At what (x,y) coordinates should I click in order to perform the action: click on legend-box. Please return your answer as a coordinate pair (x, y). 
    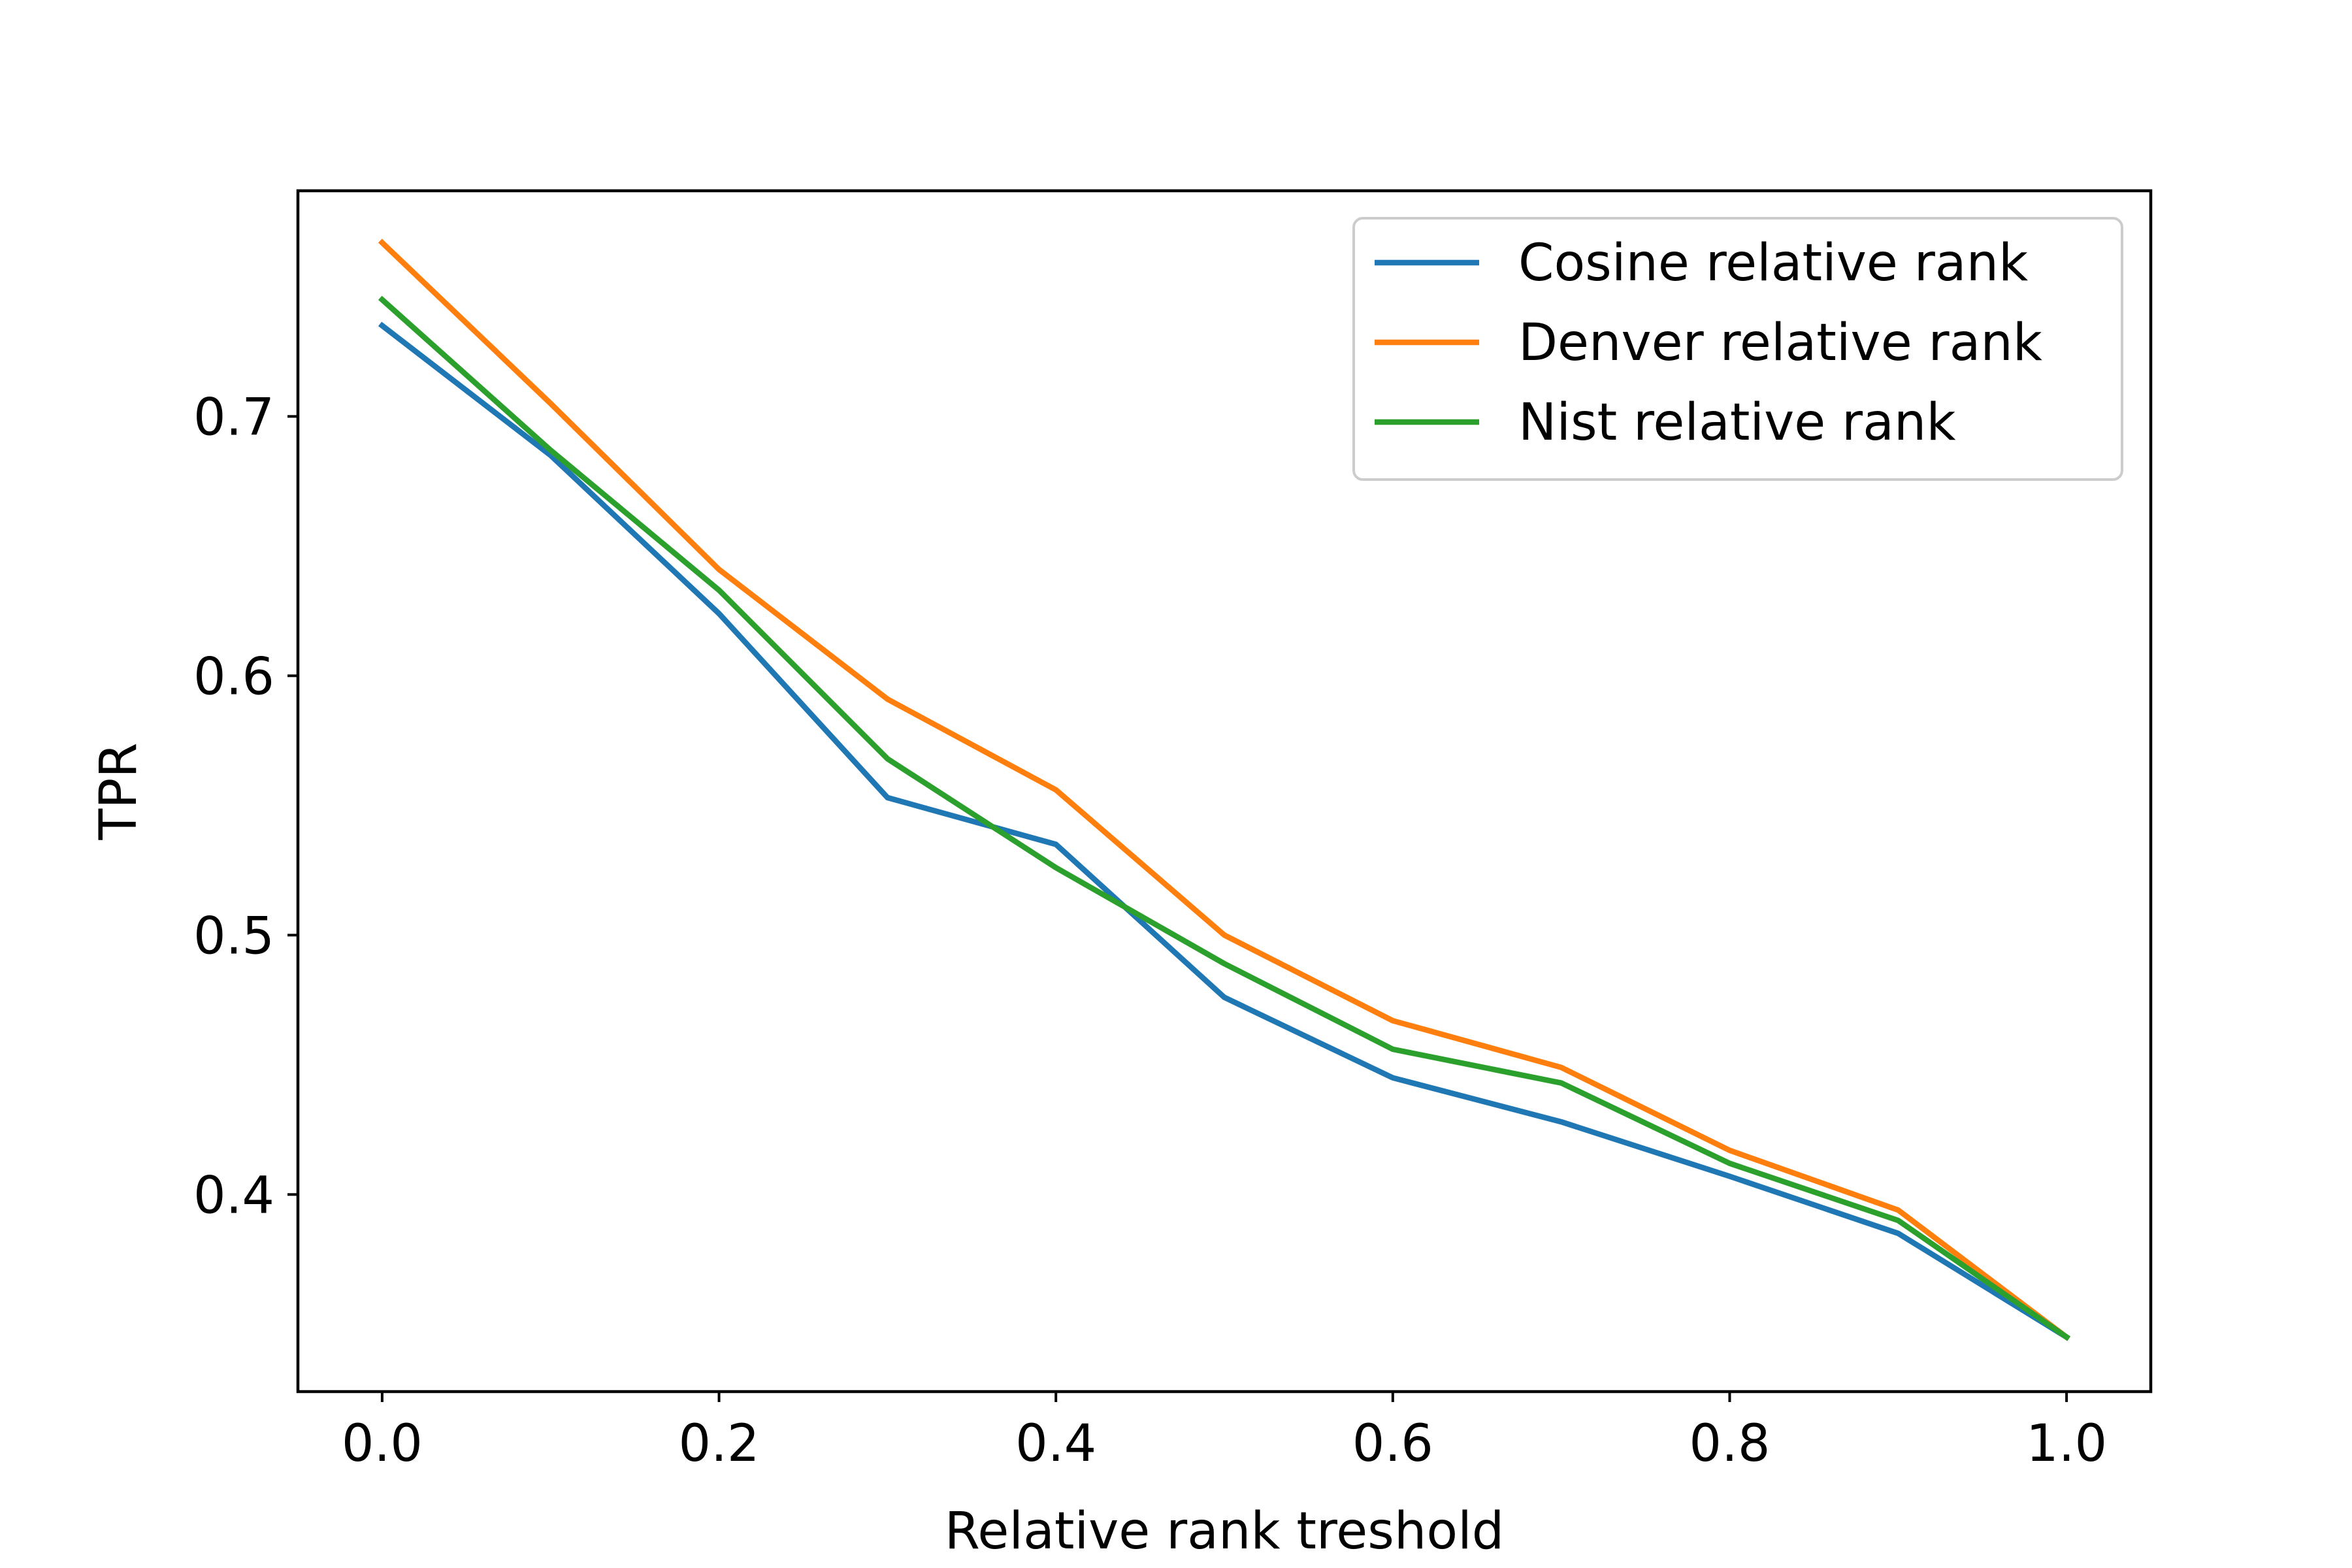
    Looking at the image, I should click on (1737, 349).